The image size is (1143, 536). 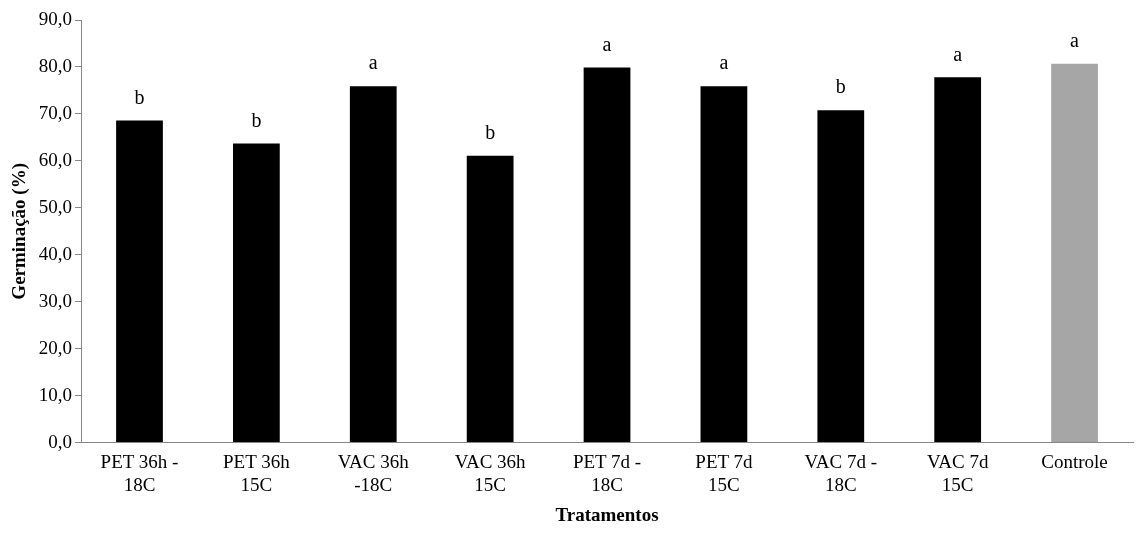 I want to click on y-tick-label: 80,0, so click(x=55, y=65).